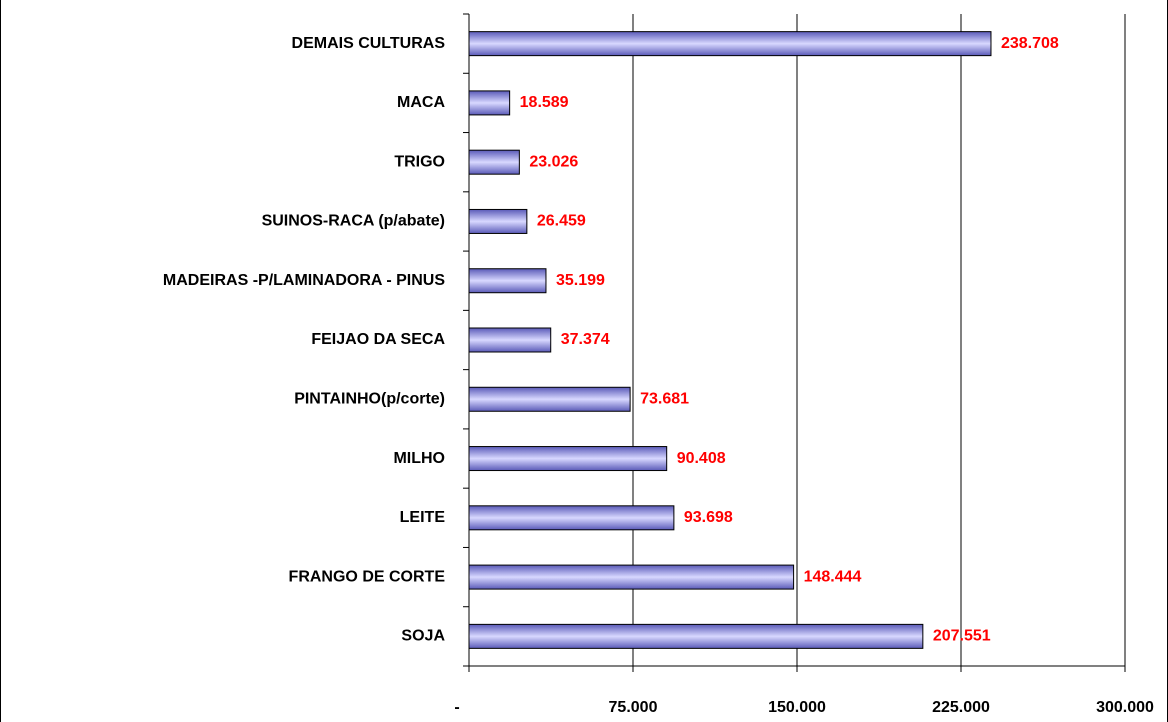  Describe the element at coordinates (369, 43) in the screenshot. I see `y-tick-label: DEMAIS CULTURAS` at that location.